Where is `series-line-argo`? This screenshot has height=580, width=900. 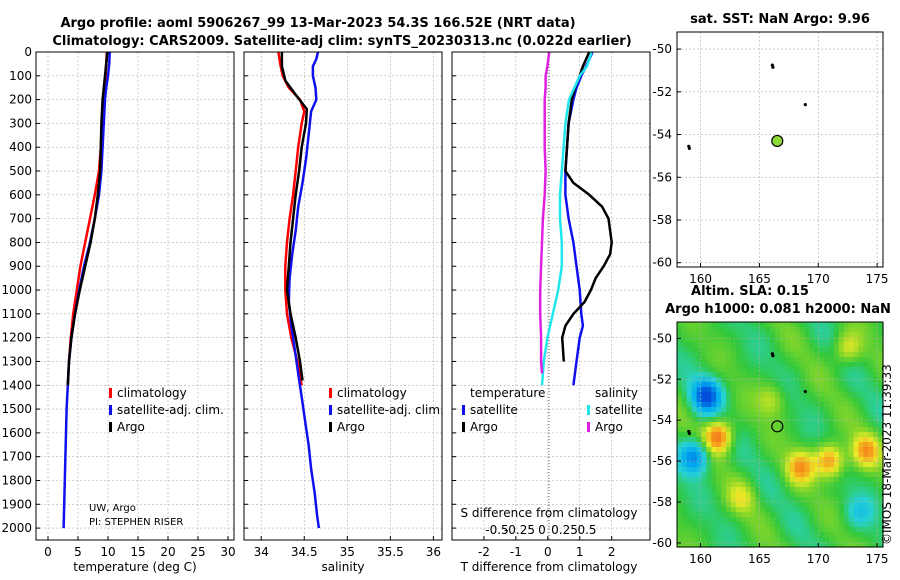 series-line-argo is located at coordinates (294, 216).